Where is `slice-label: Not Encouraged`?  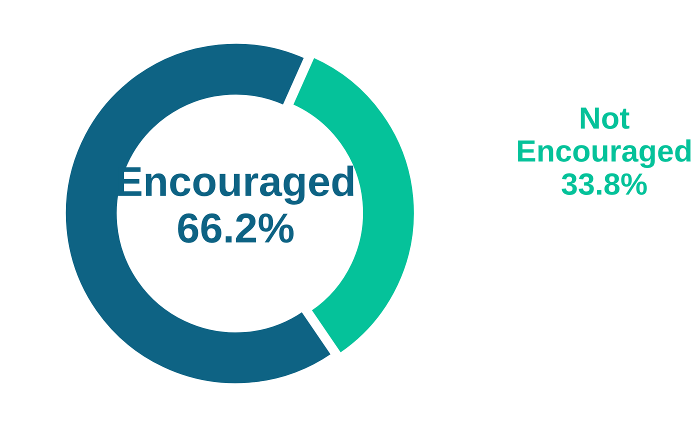 slice-label: Not Encouraged is located at coordinates (604, 138).